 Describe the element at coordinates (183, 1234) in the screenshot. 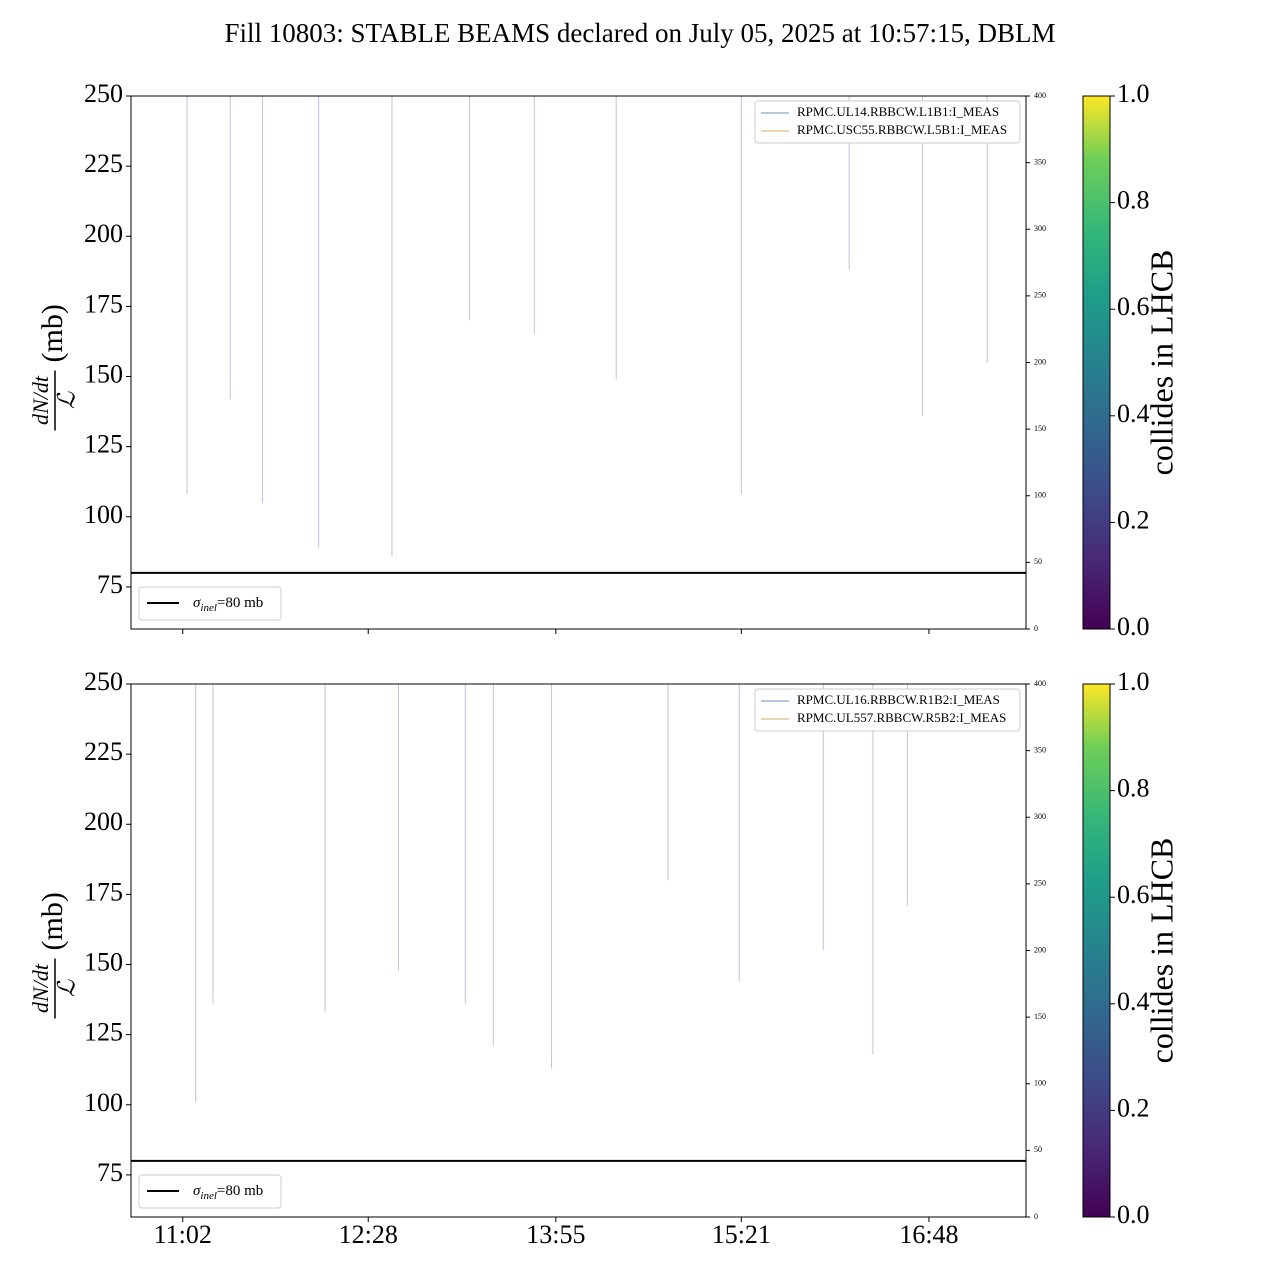

I see `x-tick-label: 11:02` at that location.